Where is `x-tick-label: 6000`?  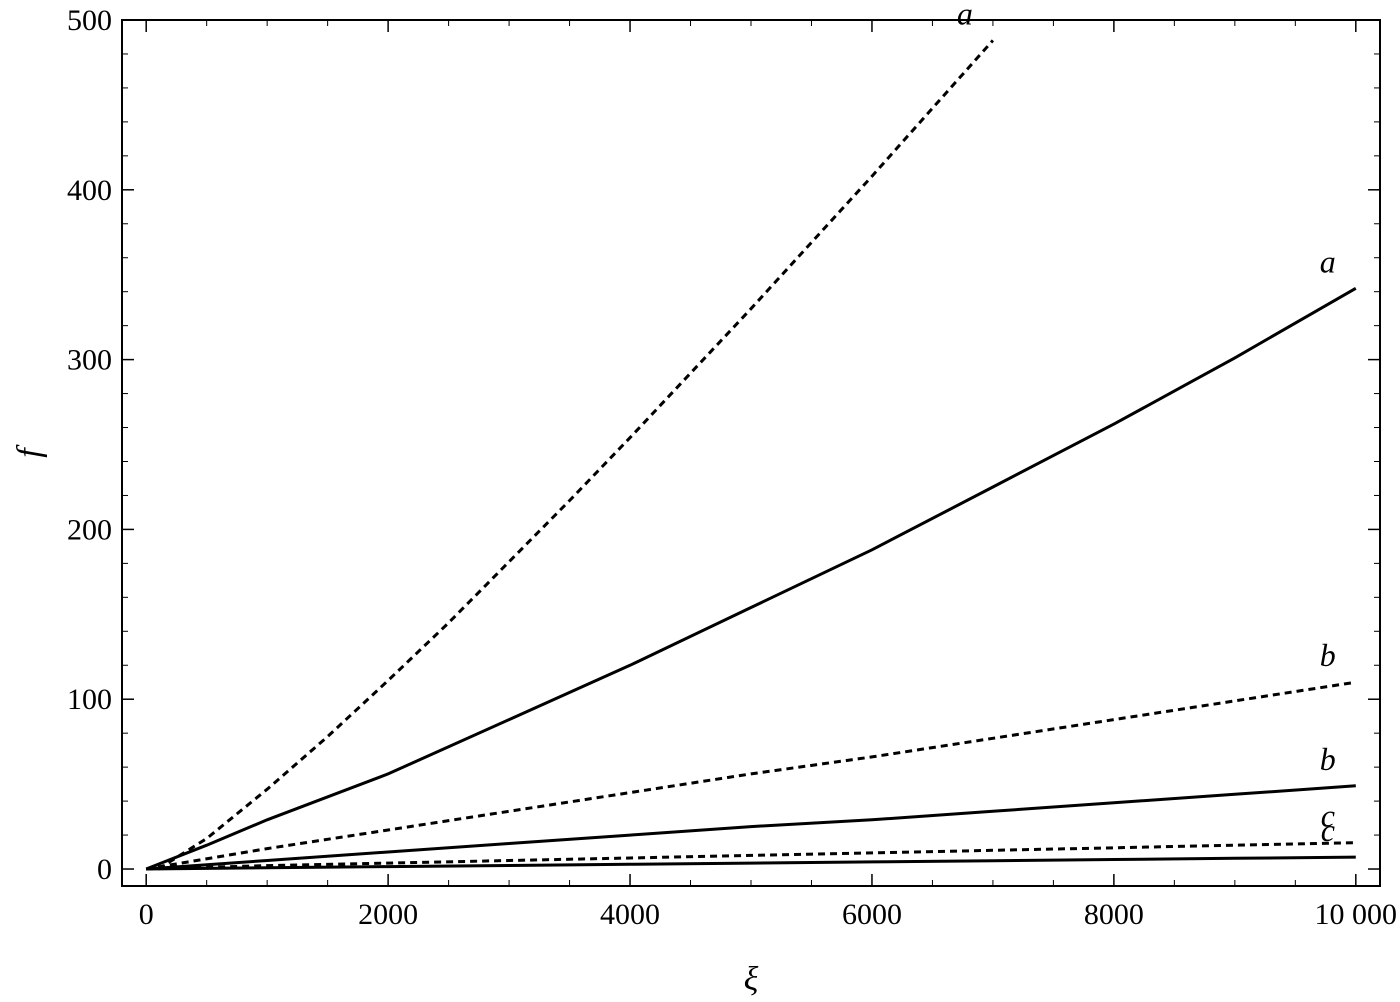
x-tick-label: 6000 is located at coordinates (872, 914).